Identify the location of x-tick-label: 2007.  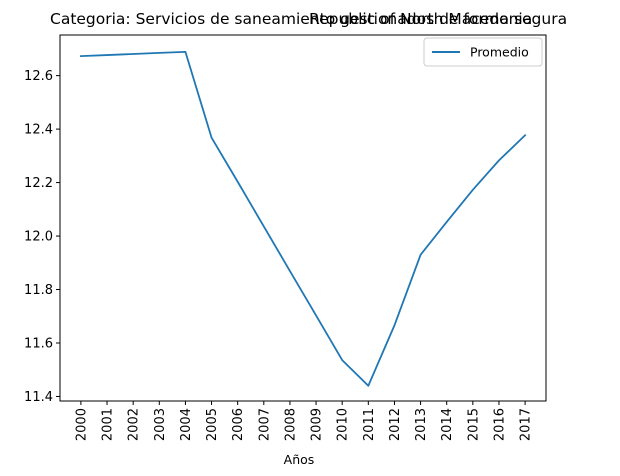
(264, 424).